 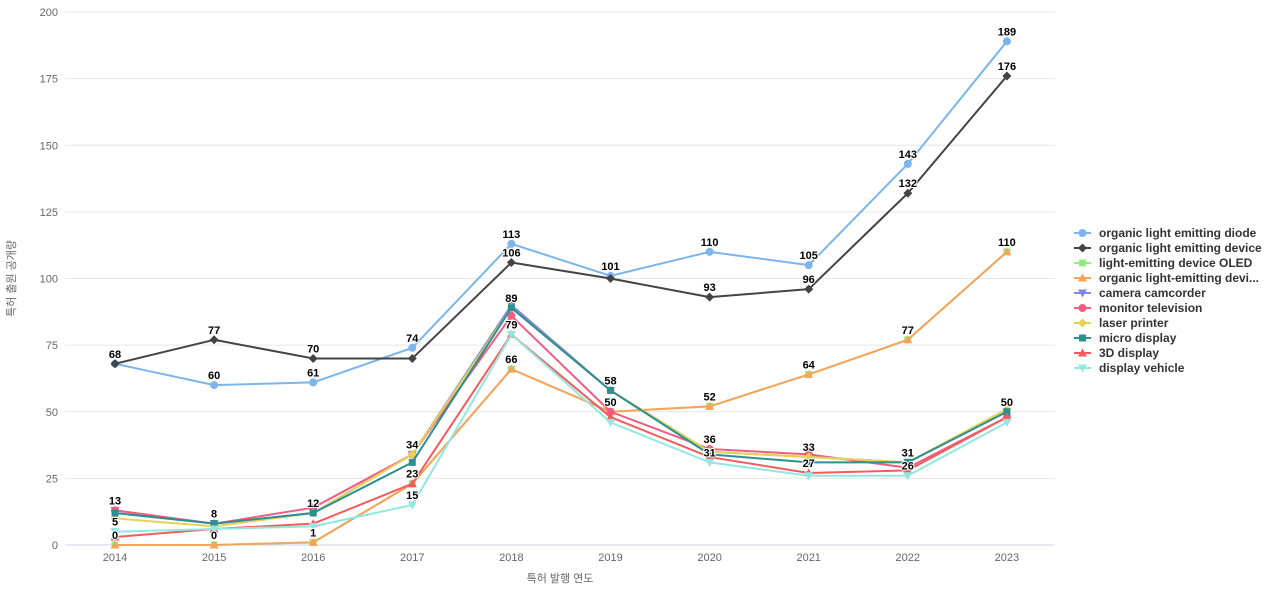 I want to click on legend-item-label: light-emitting device OLED, so click(x=1176, y=262).